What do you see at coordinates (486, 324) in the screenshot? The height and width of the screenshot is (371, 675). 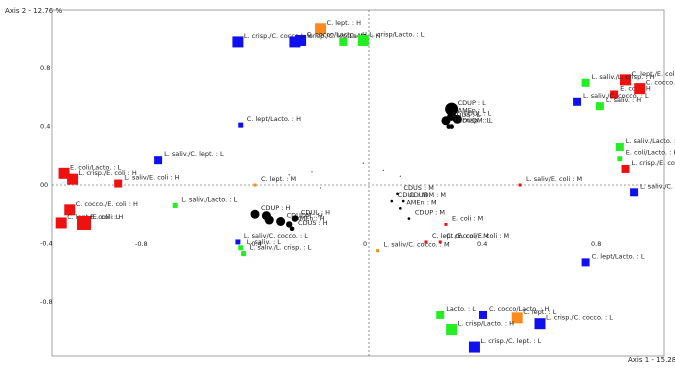 I see `data-point-label: L. crisp/Lacto. : H` at bounding box center [486, 324].